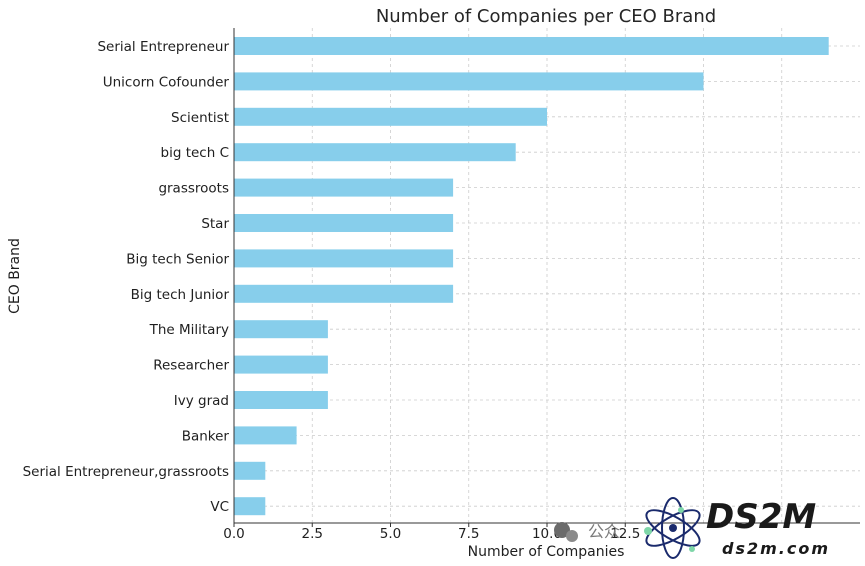 The height and width of the screenshot is (566, 865). What do you see at coordinates (546, 16) in the screenshot?
I see `chart-title: Number of Companies per CEO Brand` at bounding box center [546, 16].